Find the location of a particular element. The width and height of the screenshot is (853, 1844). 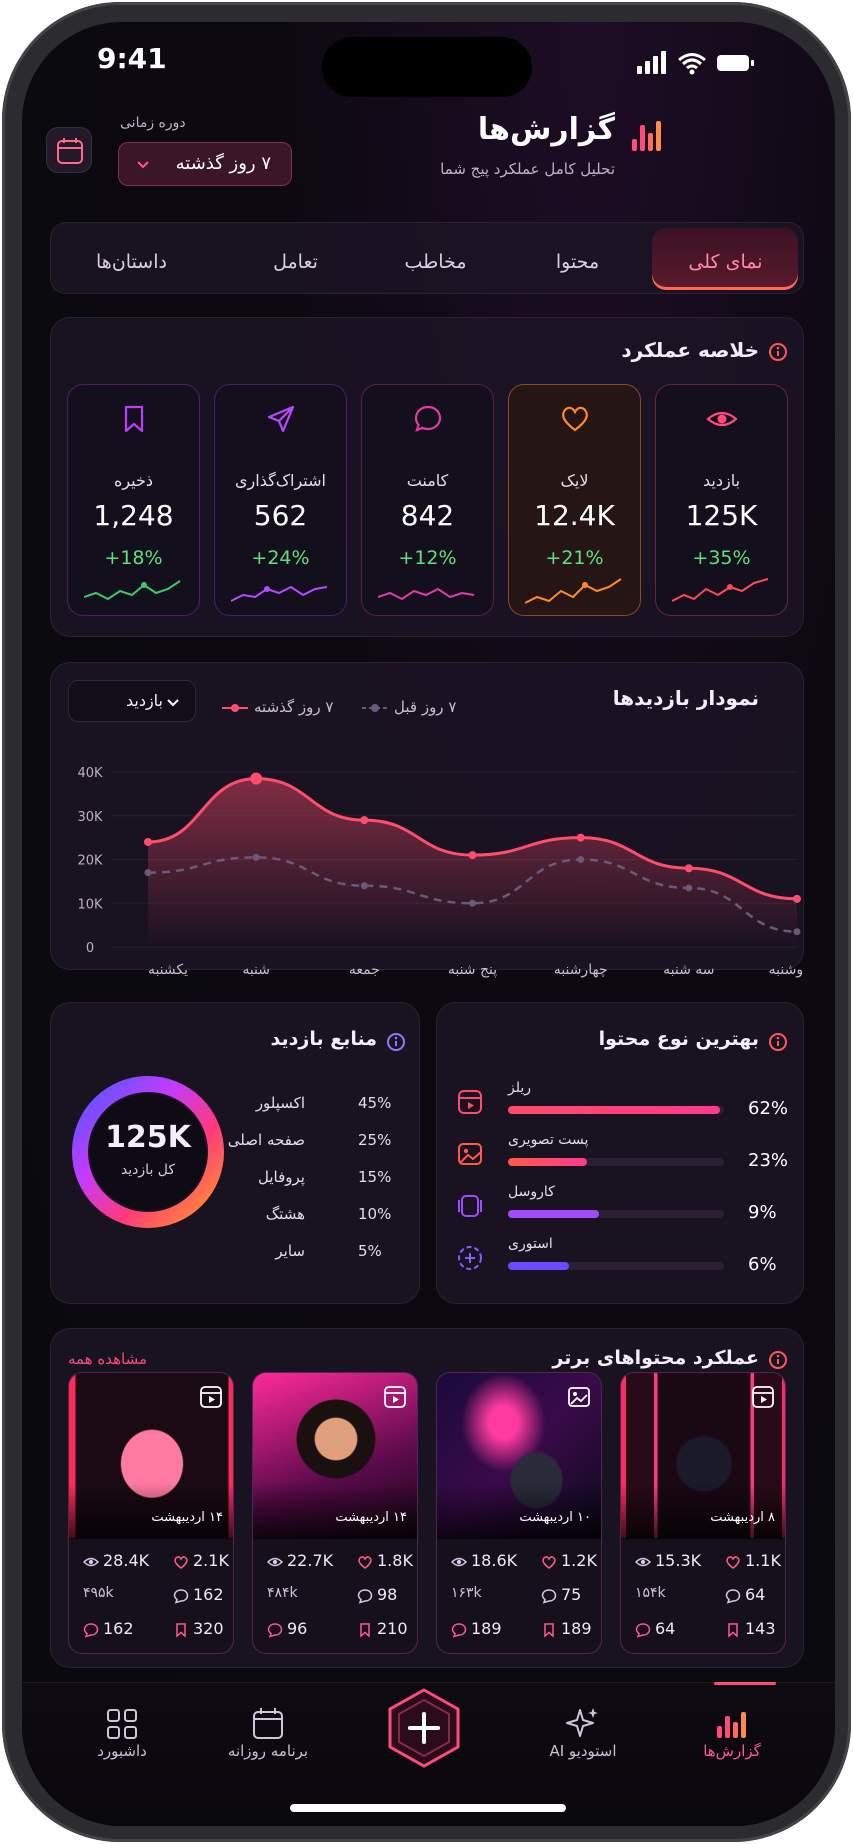

post-date: ۸ اردیبهشت is located at coordinates (742, 1517).